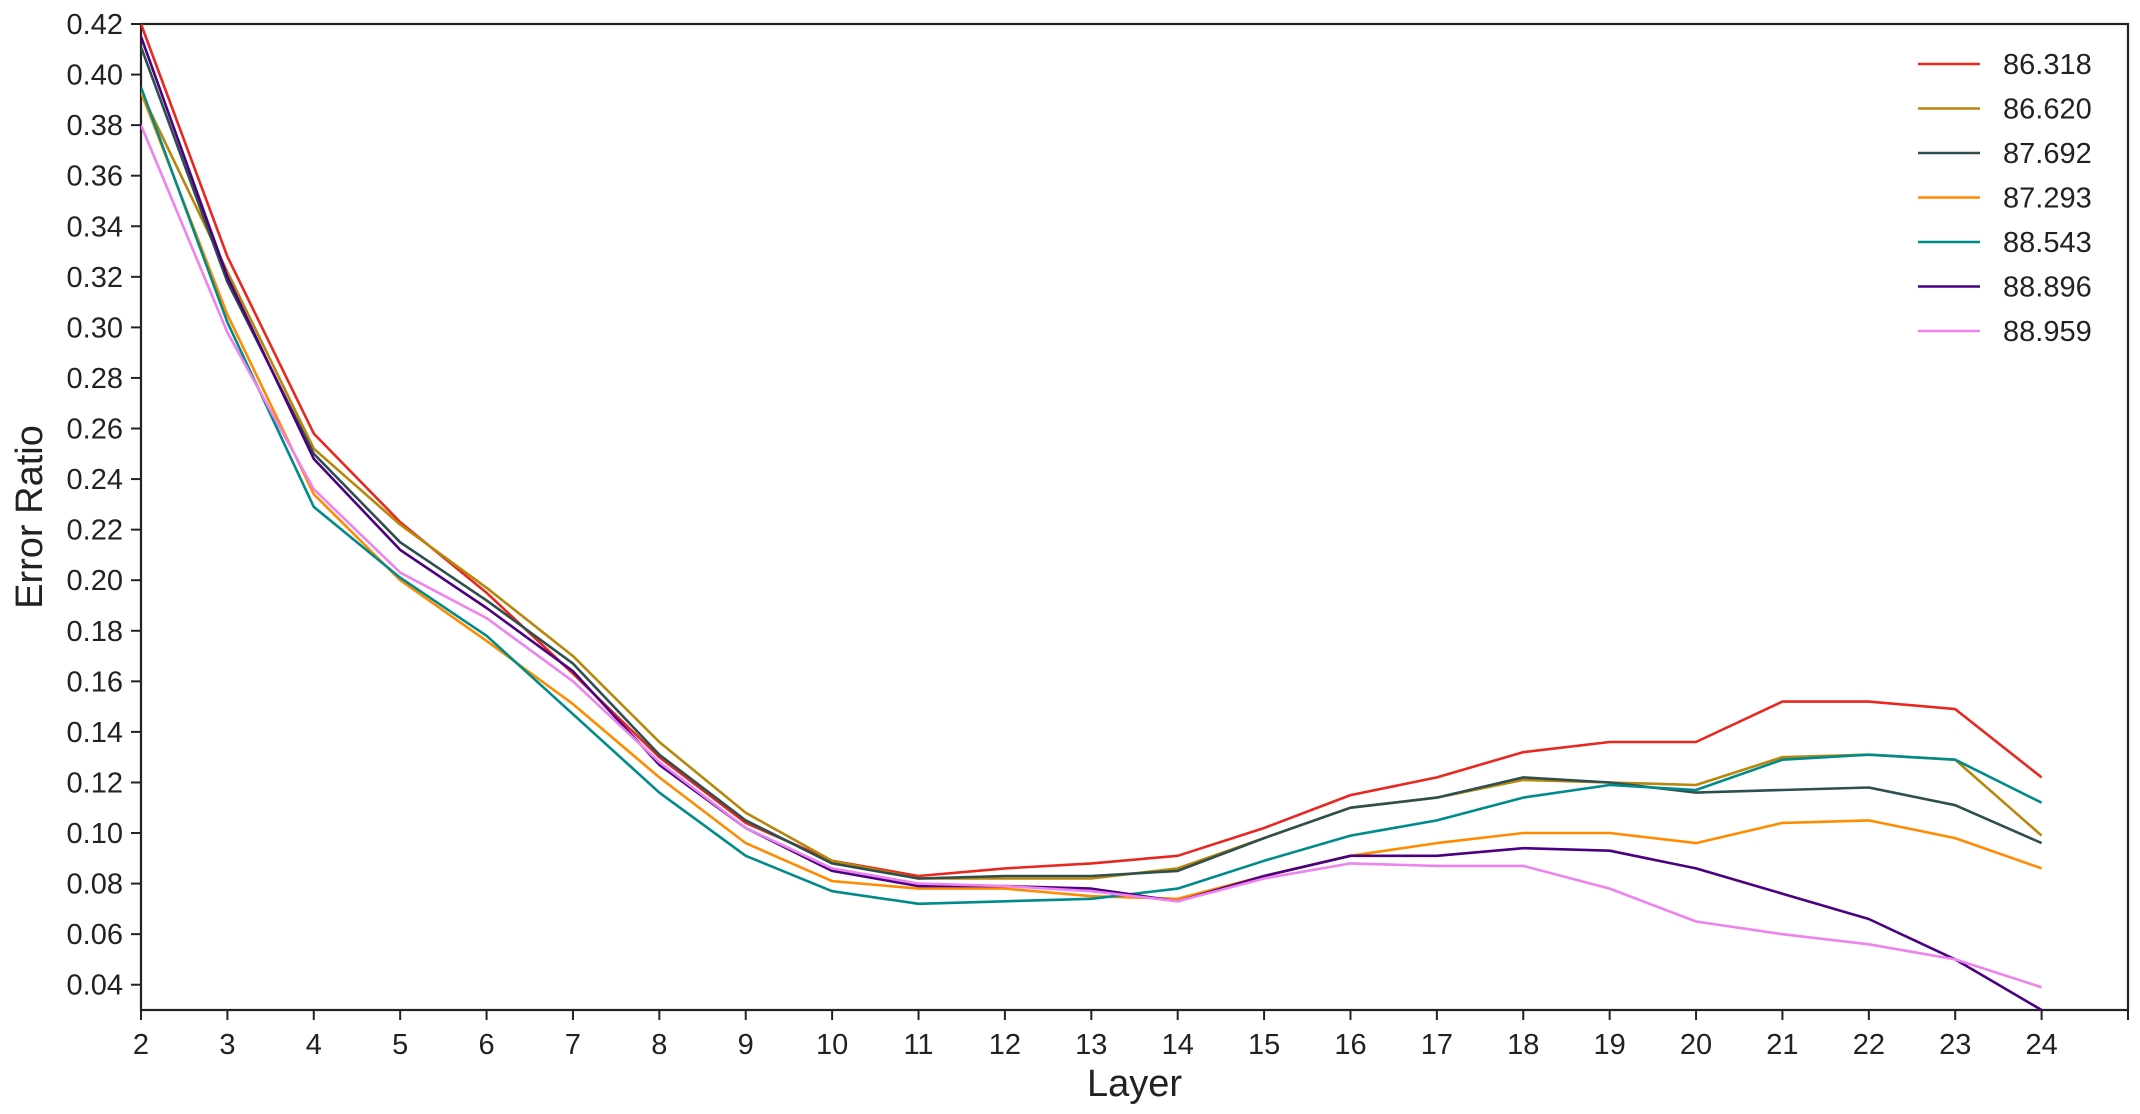  I want to click on y-tick-label: 0.36, so click(95, 177).